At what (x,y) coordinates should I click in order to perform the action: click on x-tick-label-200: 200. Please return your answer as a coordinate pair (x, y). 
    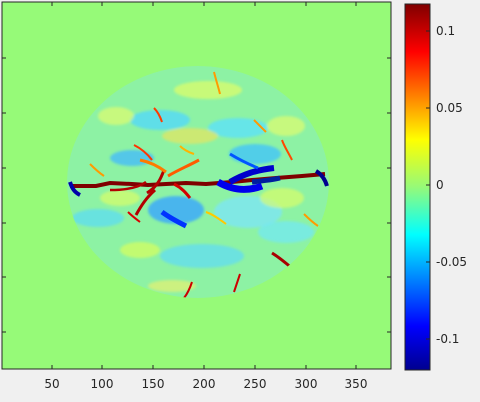
    Looking at the image, I should click on (204, 384).